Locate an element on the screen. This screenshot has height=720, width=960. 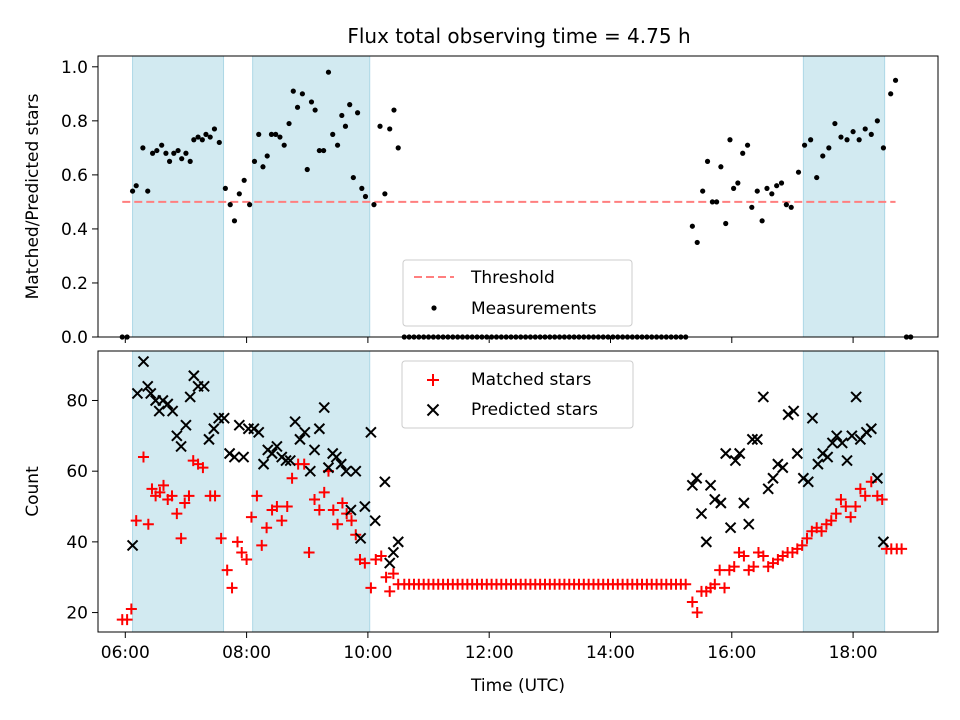
y-tick-label: 0.4 is located at coordinates (74, 230).